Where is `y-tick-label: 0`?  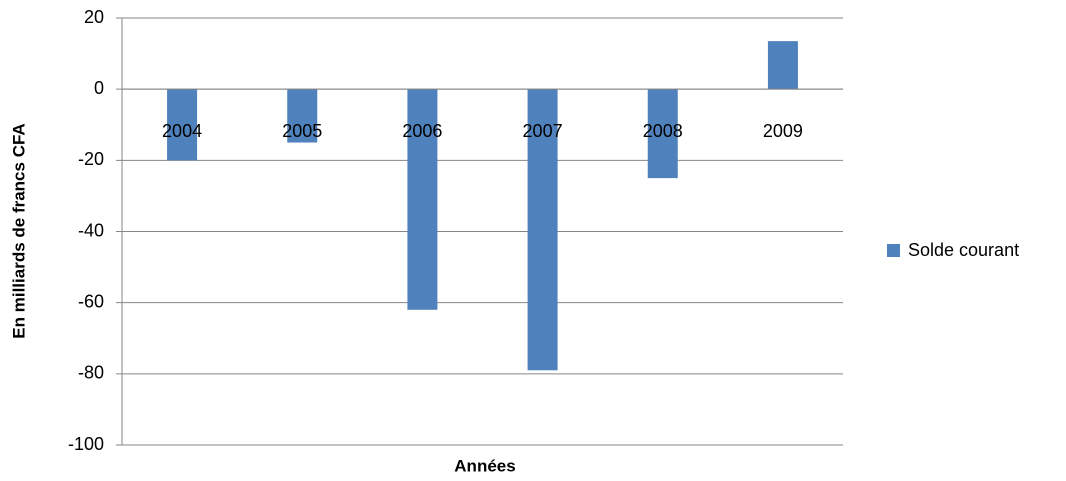
y-tick-label: 0 is located at coordinates (99, 88).